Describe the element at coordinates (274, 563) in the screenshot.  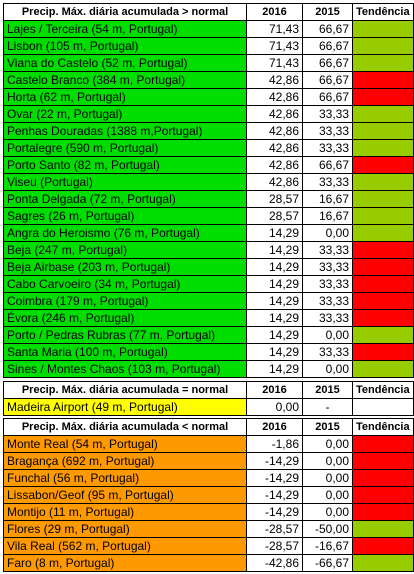
I see `value-2016-cell: -42,86` at that location.